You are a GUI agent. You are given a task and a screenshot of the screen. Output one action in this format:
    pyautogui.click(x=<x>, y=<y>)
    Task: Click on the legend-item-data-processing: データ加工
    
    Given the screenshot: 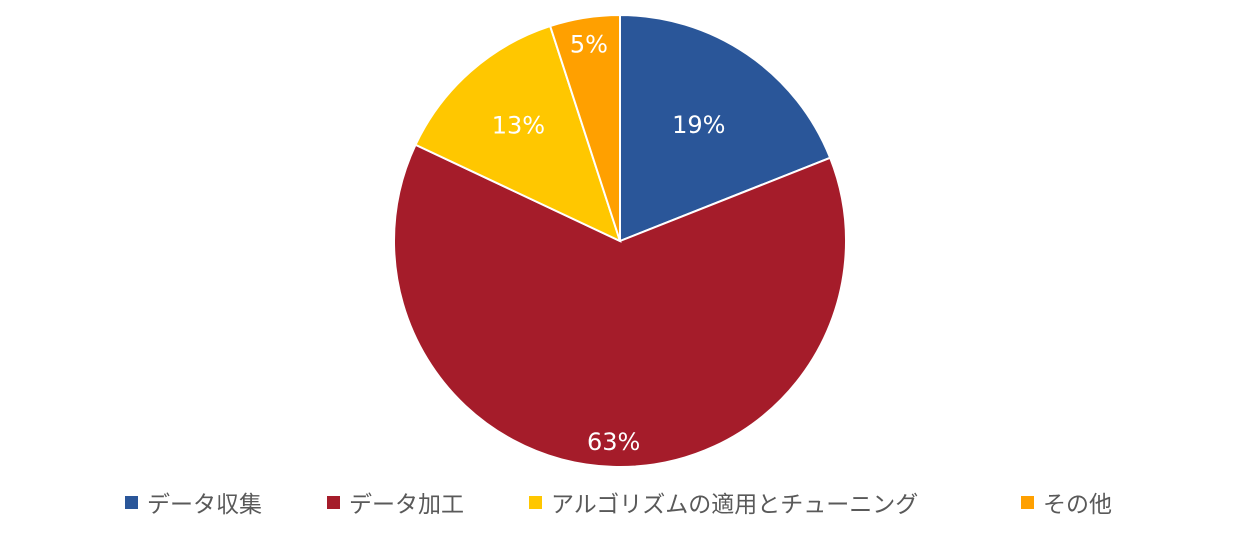 What is the action you would take?
    pyautogui.click(x=395, y=502)
    